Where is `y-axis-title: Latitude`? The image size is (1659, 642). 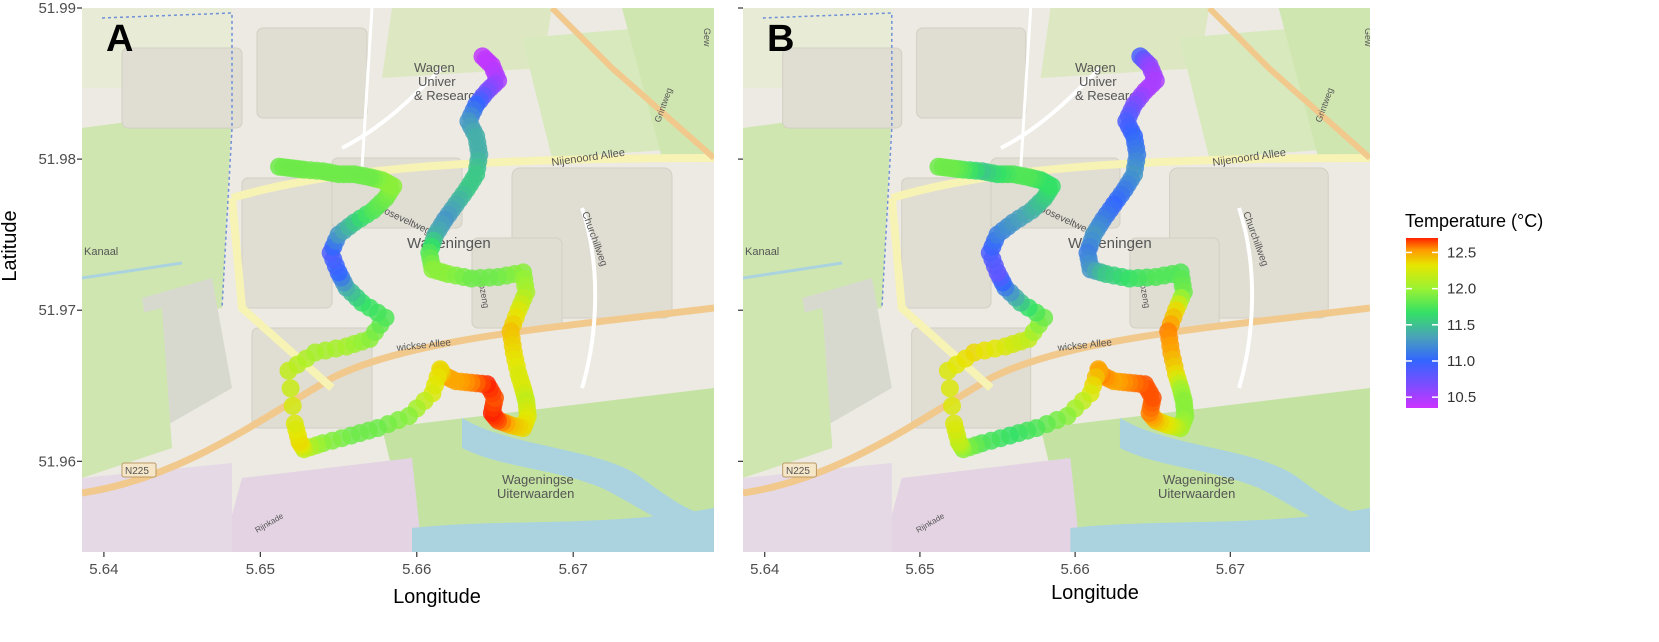
y-axis-title: Latitude is located at coordinates (10, 245).